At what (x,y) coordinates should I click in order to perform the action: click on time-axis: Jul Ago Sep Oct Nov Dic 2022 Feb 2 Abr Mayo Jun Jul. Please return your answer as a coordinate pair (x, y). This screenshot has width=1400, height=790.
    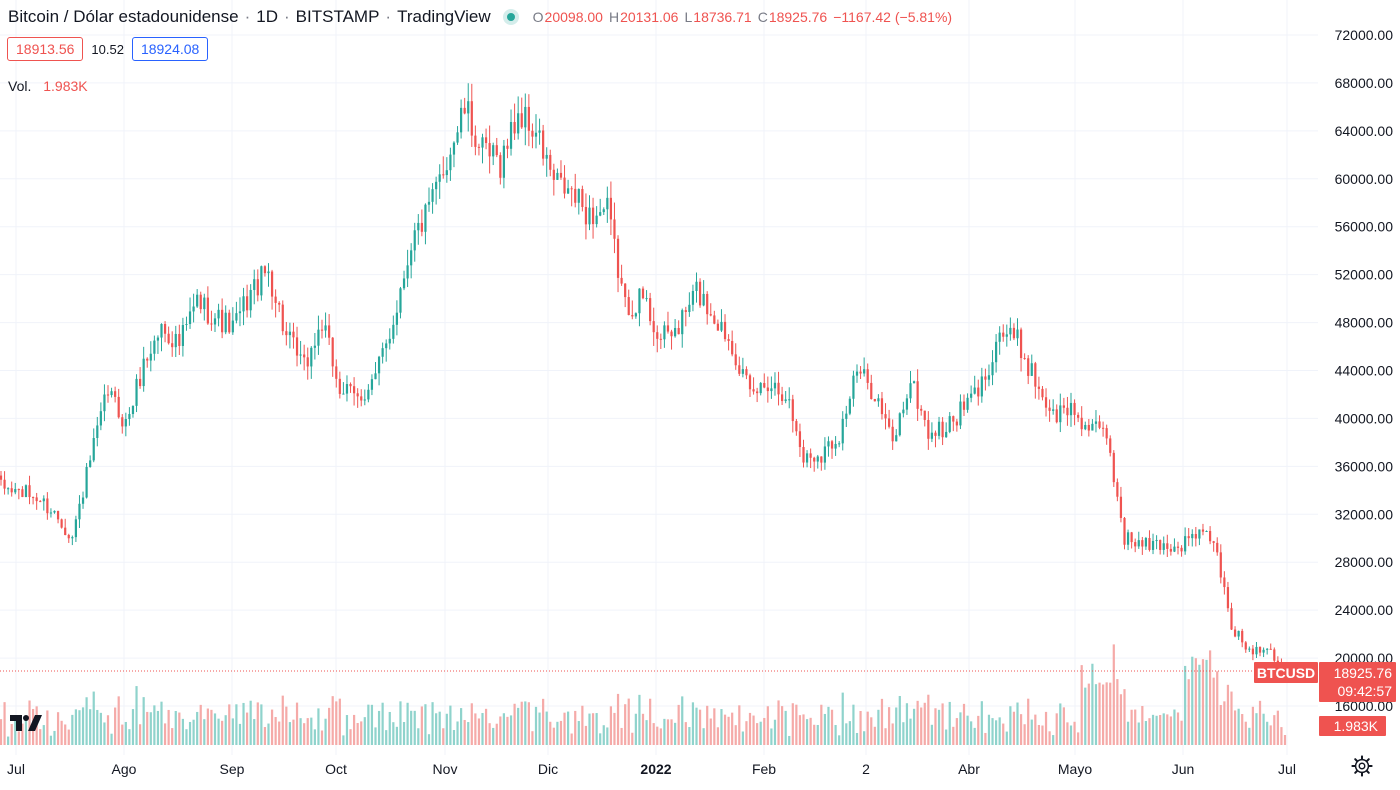
    Looking at the image, I should click on (651, 769).